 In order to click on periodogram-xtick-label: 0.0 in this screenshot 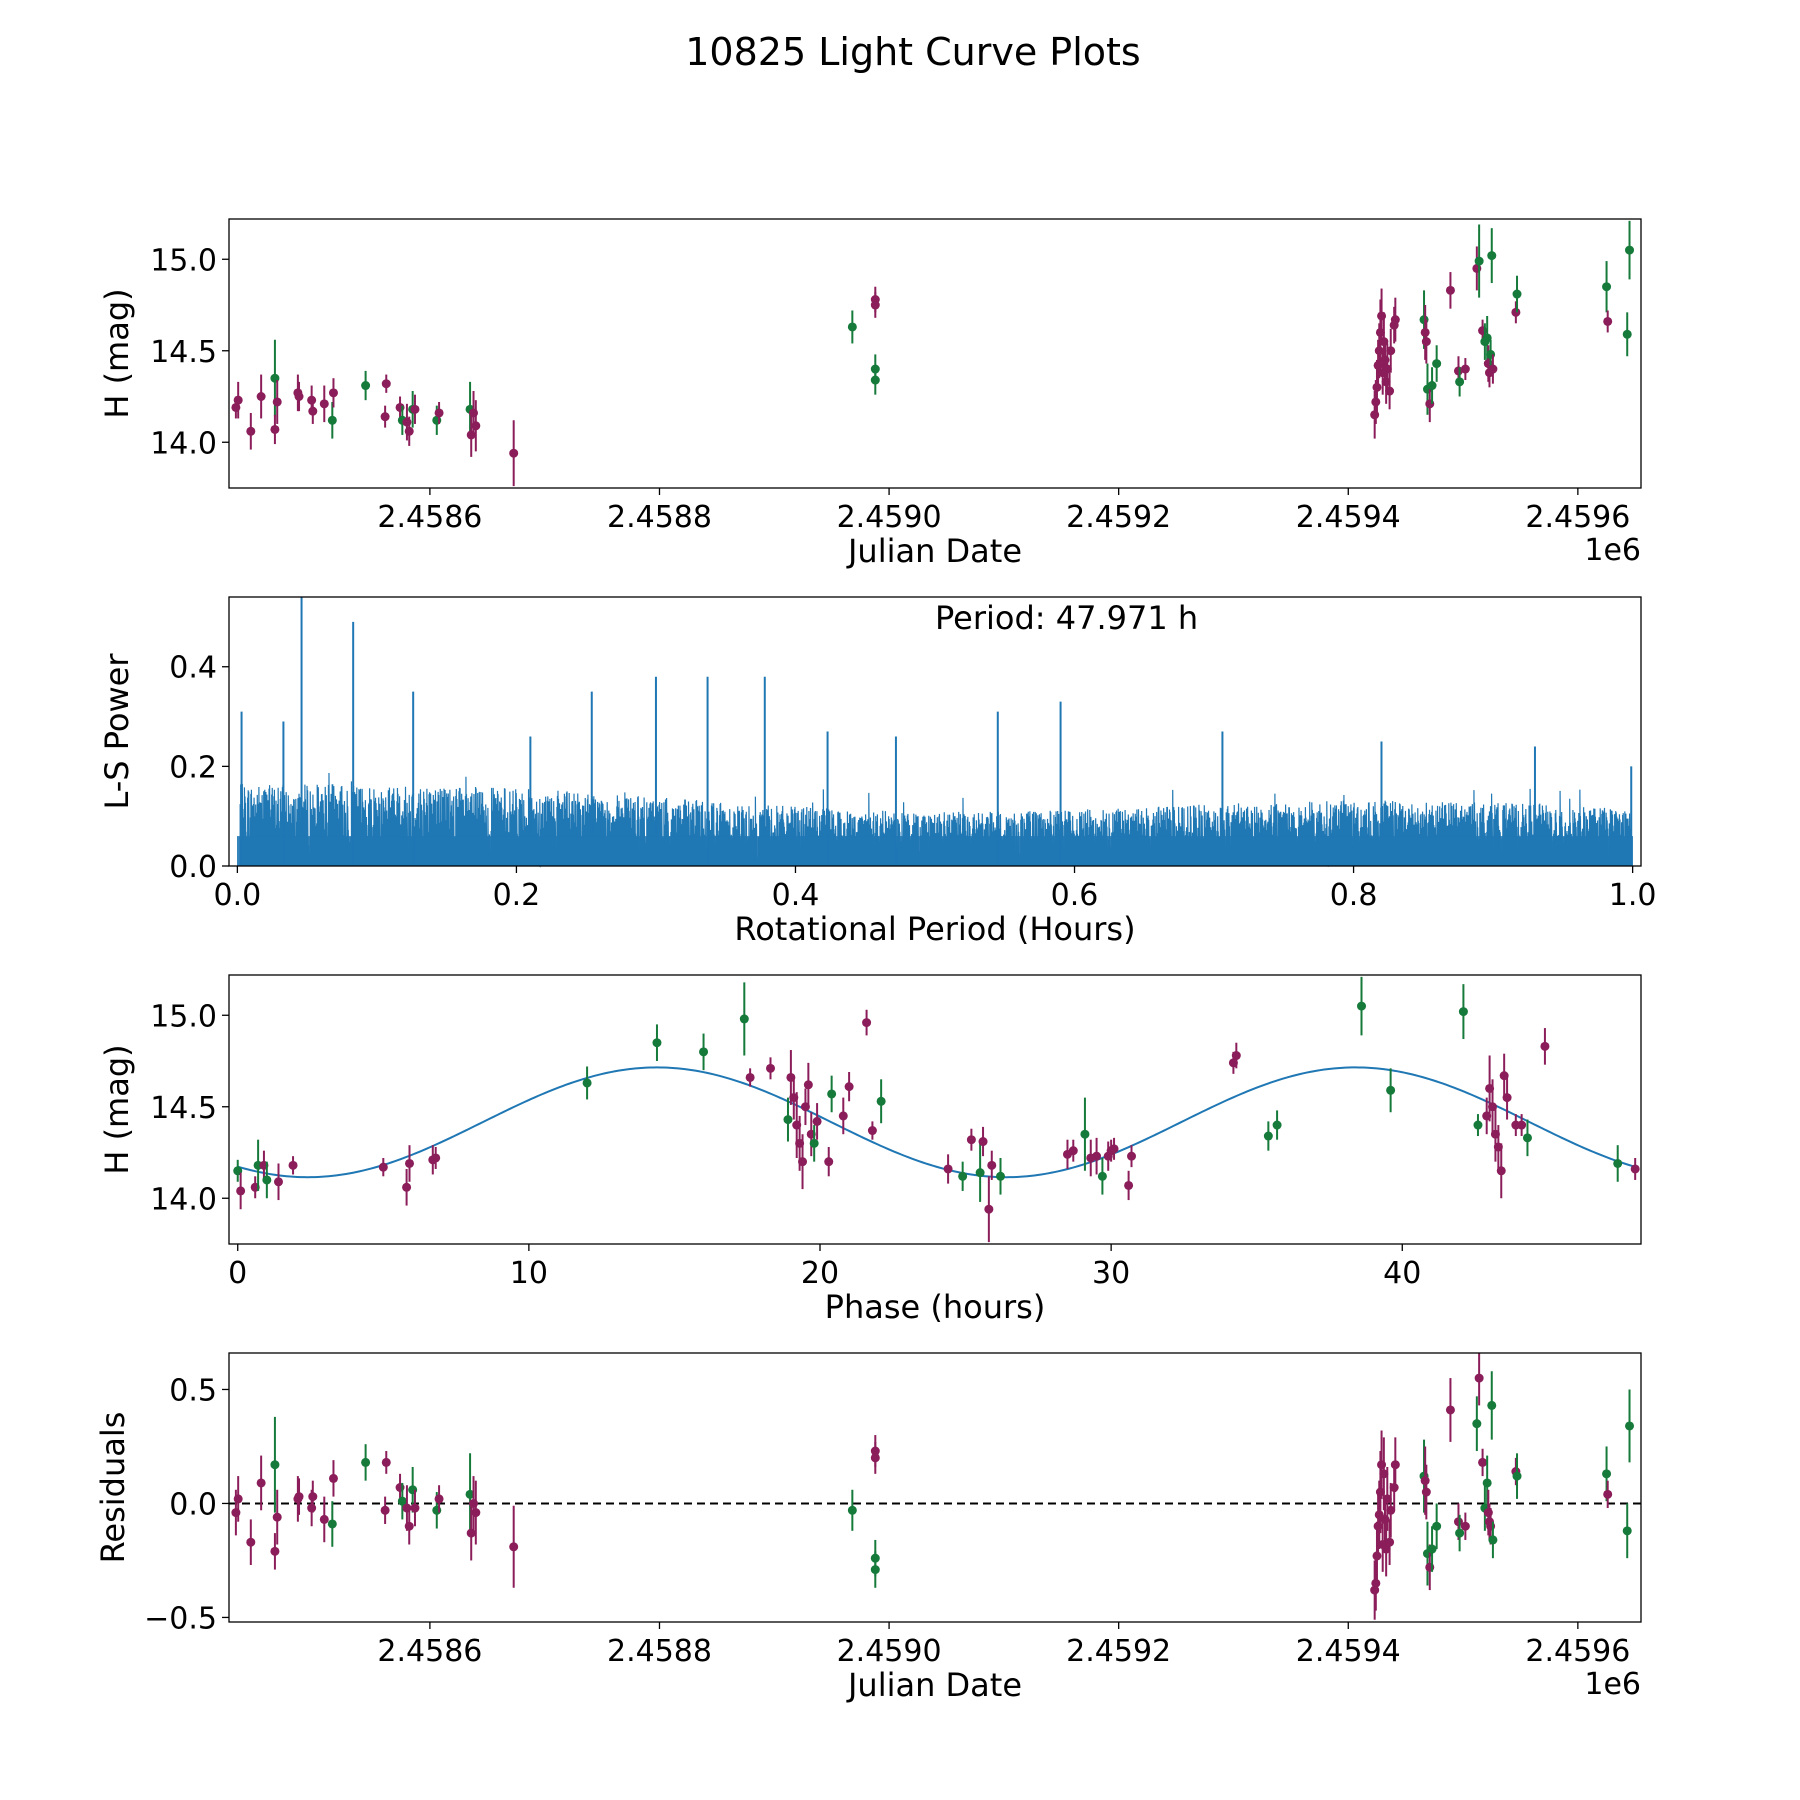, I will do `click(238, 895)`.